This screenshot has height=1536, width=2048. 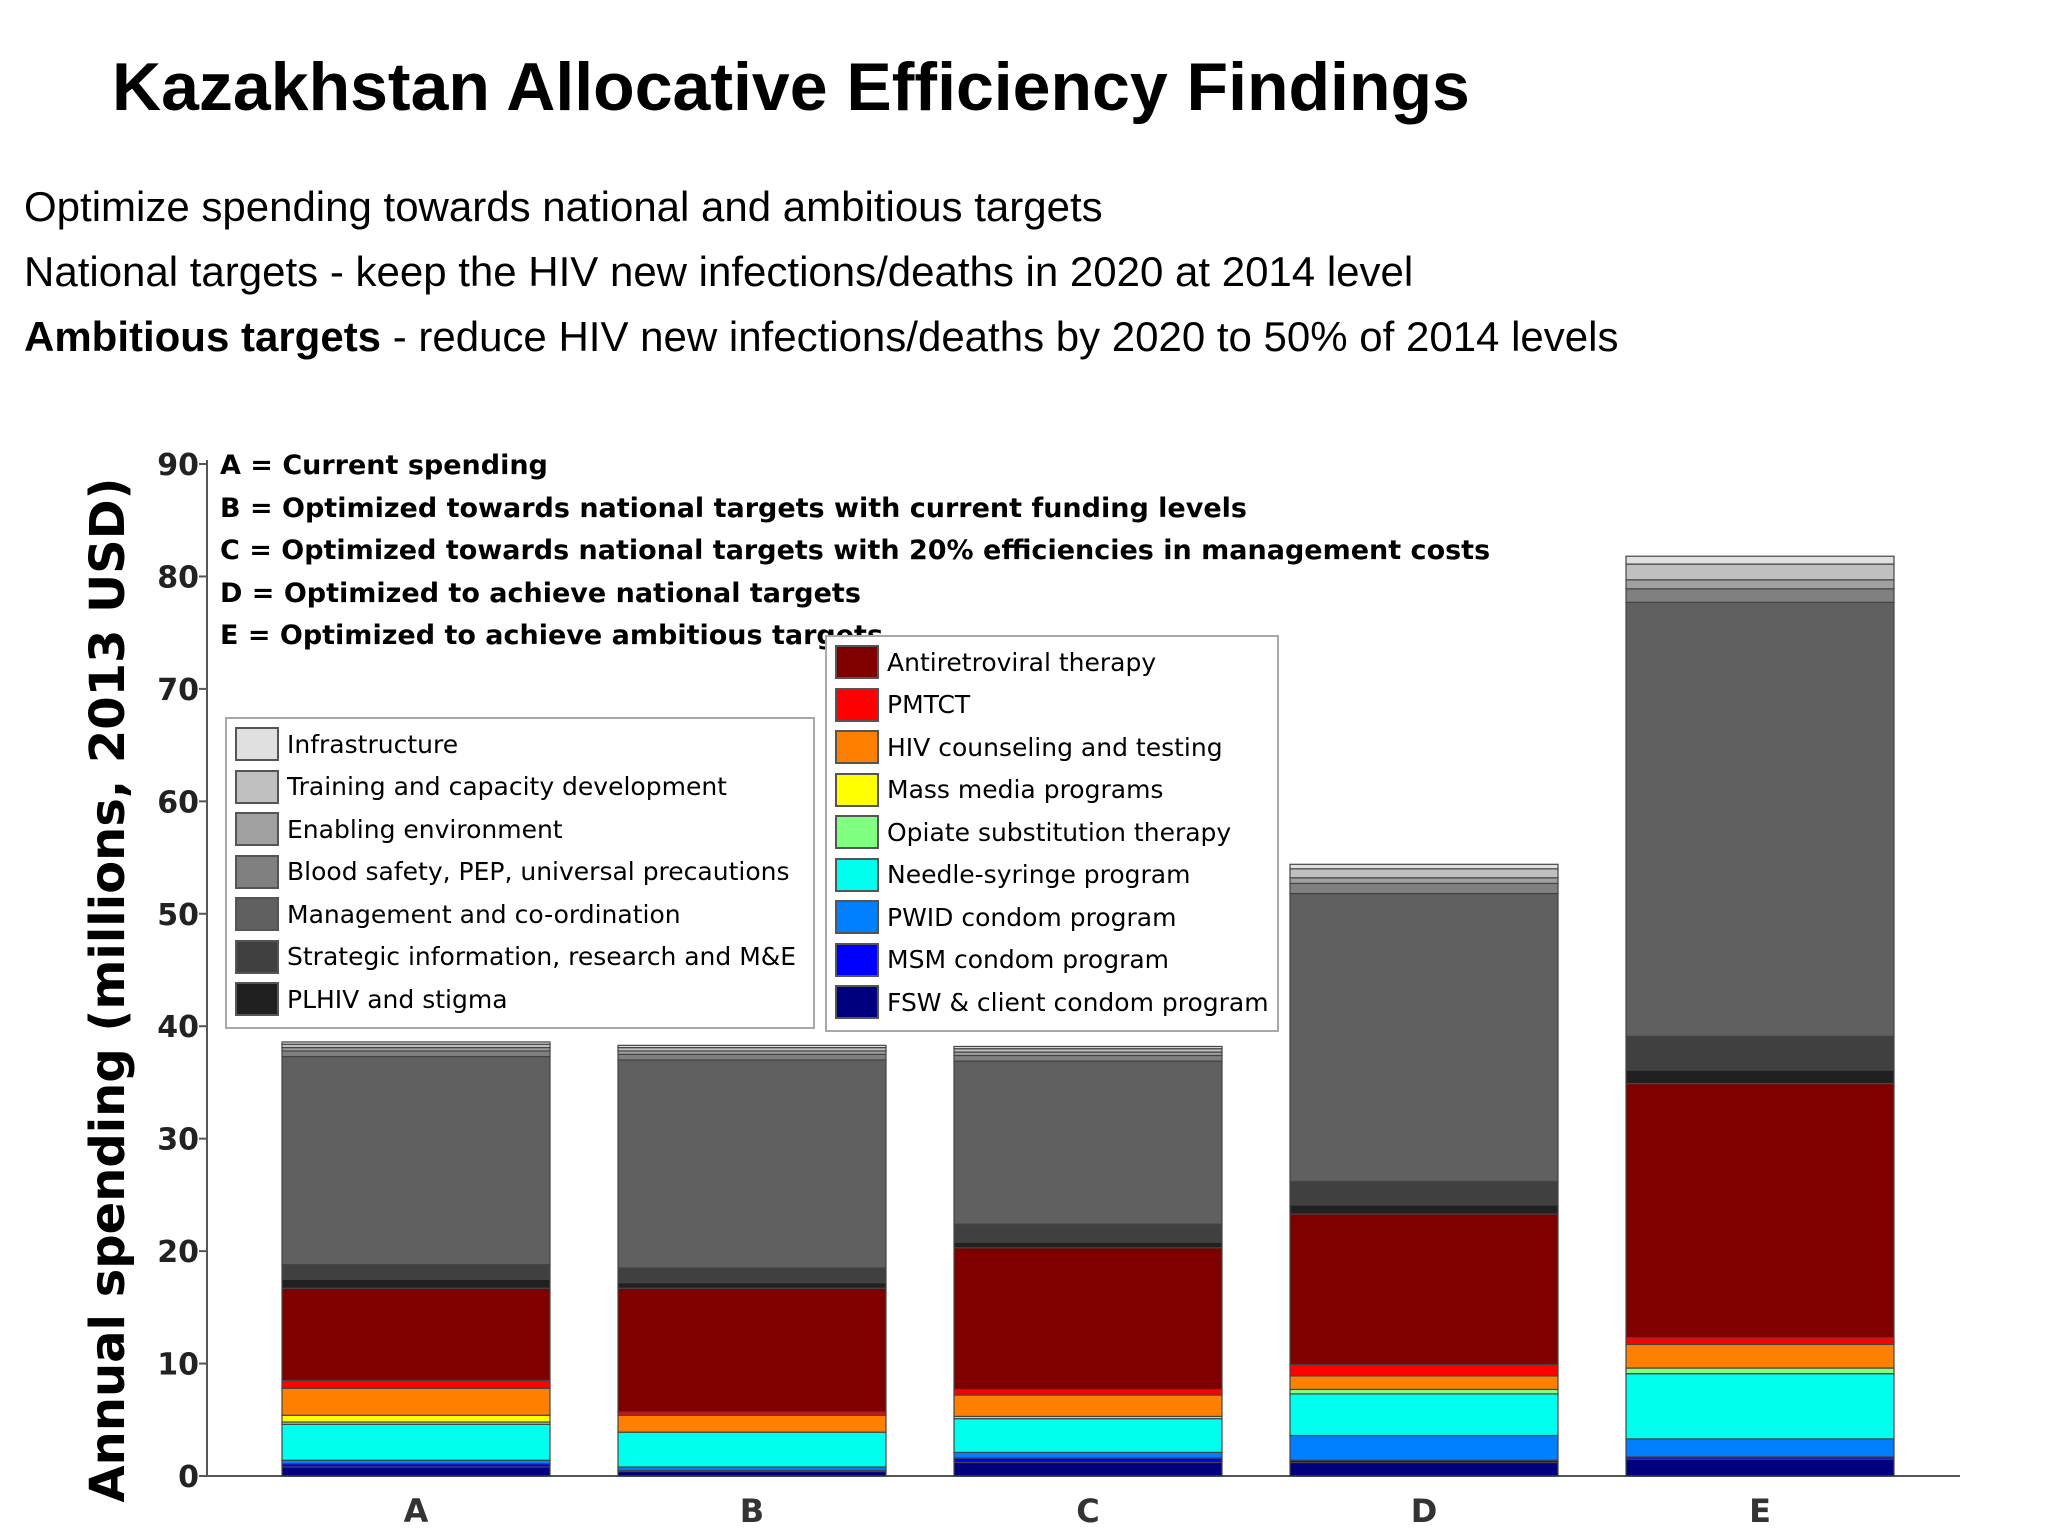 I want to click on legend-item: Strategic information, research and M&E, so click(x=515, y=957).